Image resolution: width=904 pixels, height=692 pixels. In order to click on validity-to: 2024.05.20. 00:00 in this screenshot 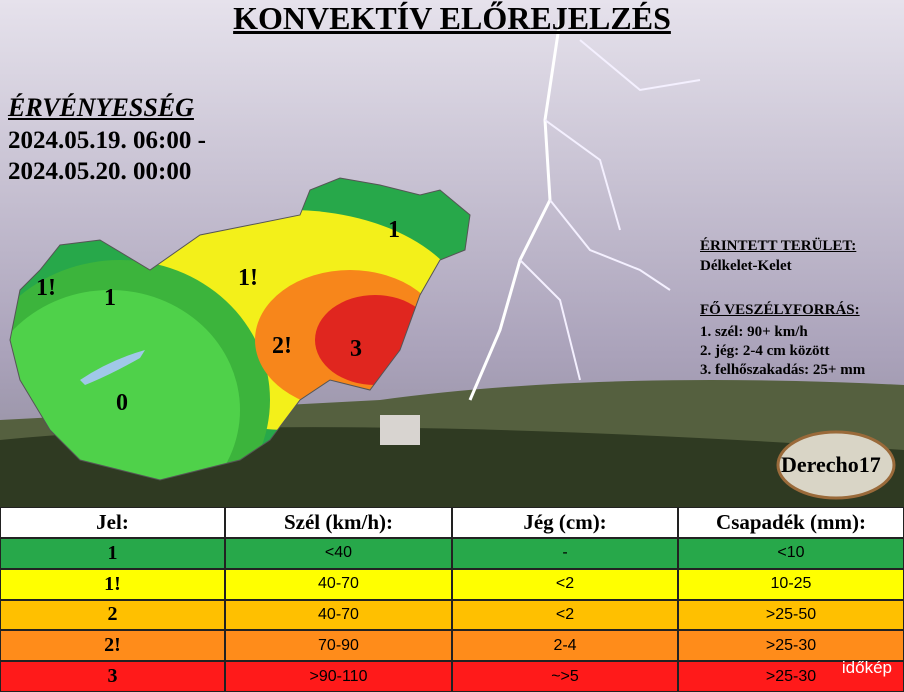, I will do `click(100, 171)`.